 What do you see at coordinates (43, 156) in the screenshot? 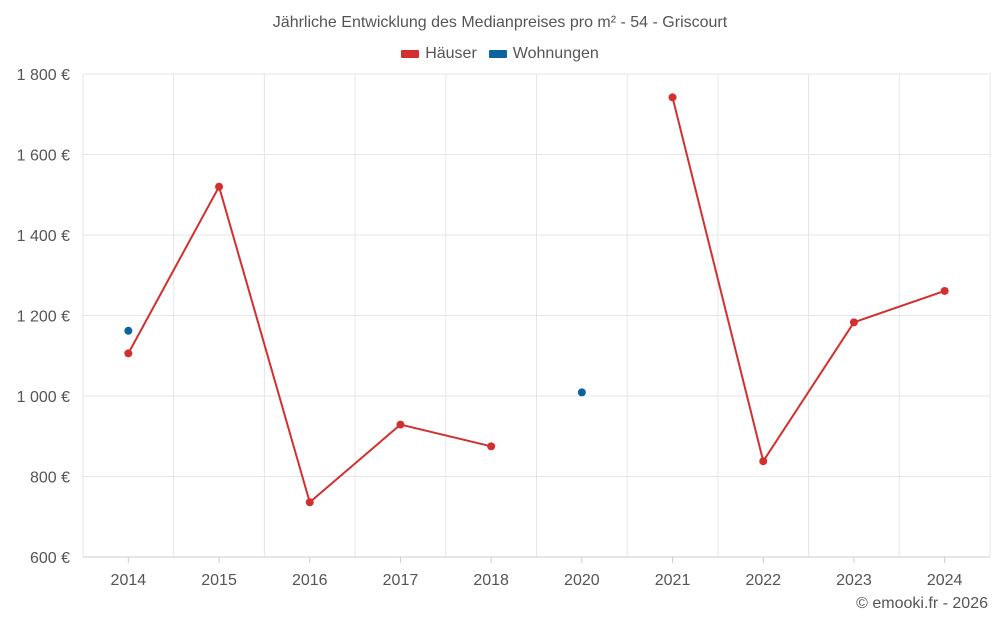
I see `y-tick-label: 1 600 €` at bounding box center [43, 156].